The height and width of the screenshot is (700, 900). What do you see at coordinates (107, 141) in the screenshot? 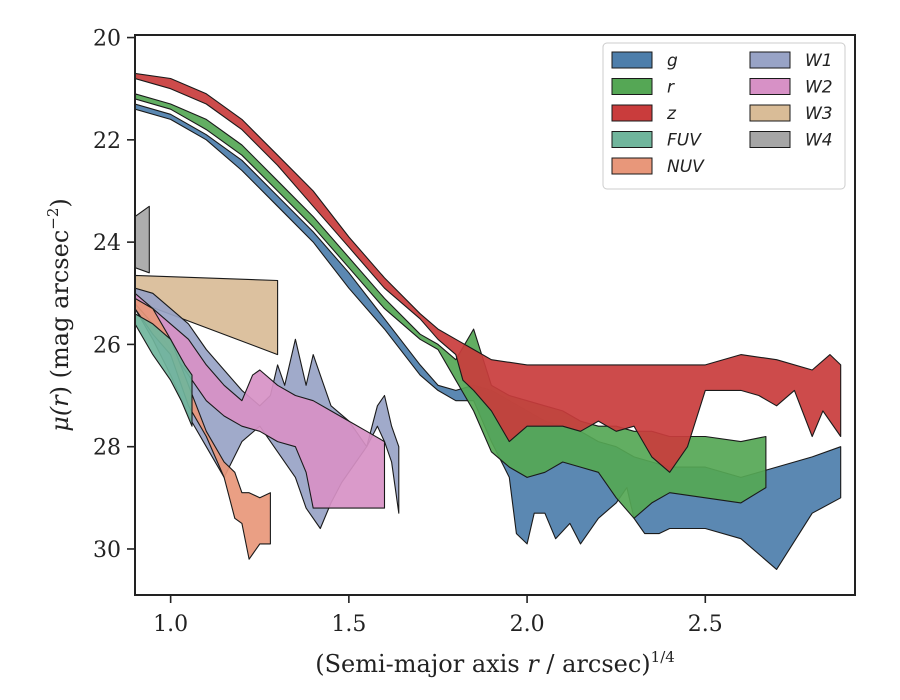
I see `y-tick-label: 22` at bounding box center [107, 141].